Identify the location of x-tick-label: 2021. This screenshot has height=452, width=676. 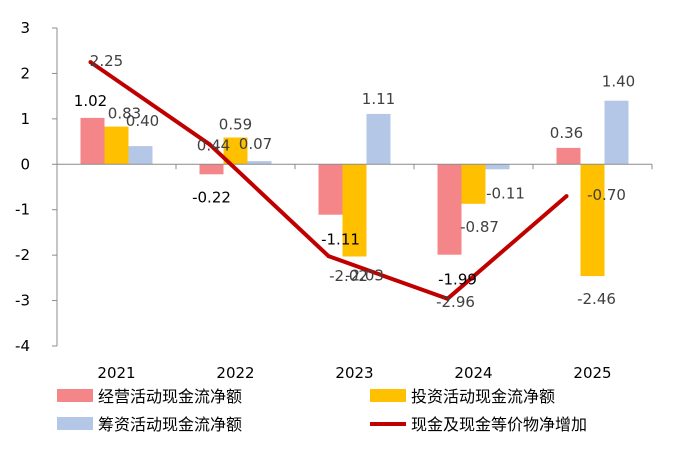
(116, 373).